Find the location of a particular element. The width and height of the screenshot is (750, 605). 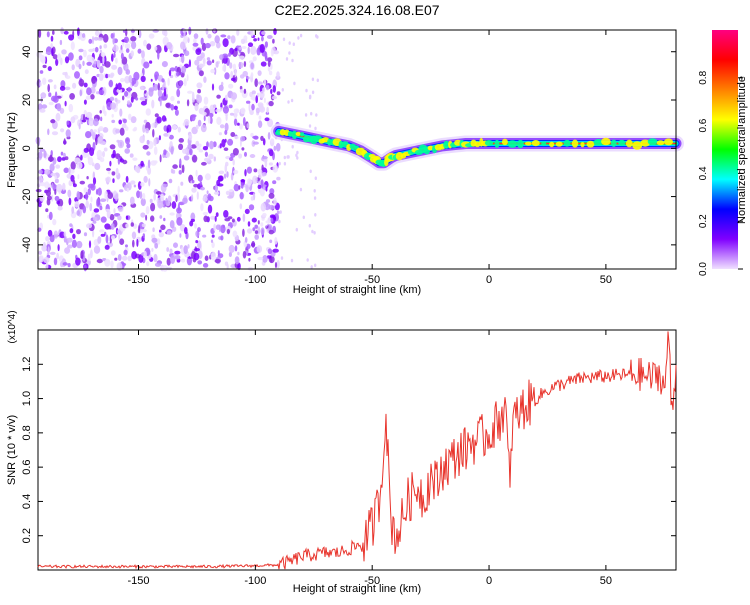

snr-y-tick-label: 0.4 is located at coordinates (27, 501).